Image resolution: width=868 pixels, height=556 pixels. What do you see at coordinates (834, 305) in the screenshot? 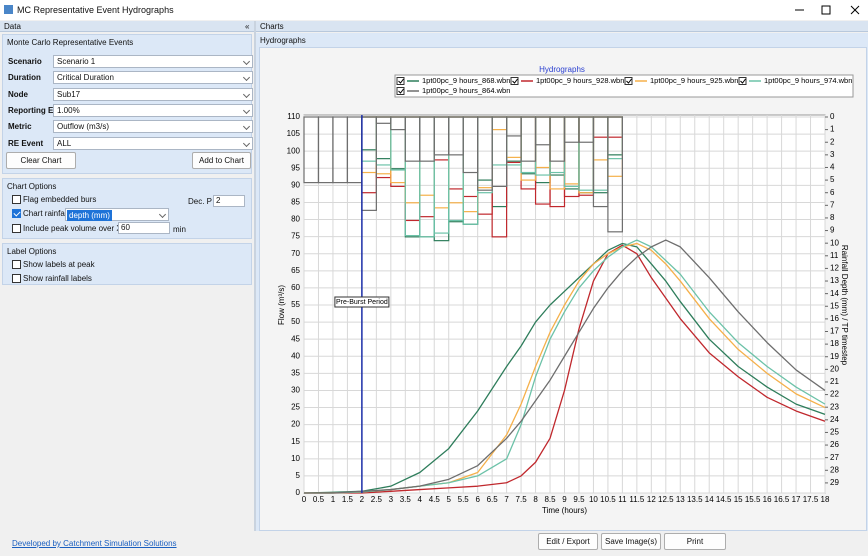
I see `y2-tick-label: 15` at bounding box center [834, 305].